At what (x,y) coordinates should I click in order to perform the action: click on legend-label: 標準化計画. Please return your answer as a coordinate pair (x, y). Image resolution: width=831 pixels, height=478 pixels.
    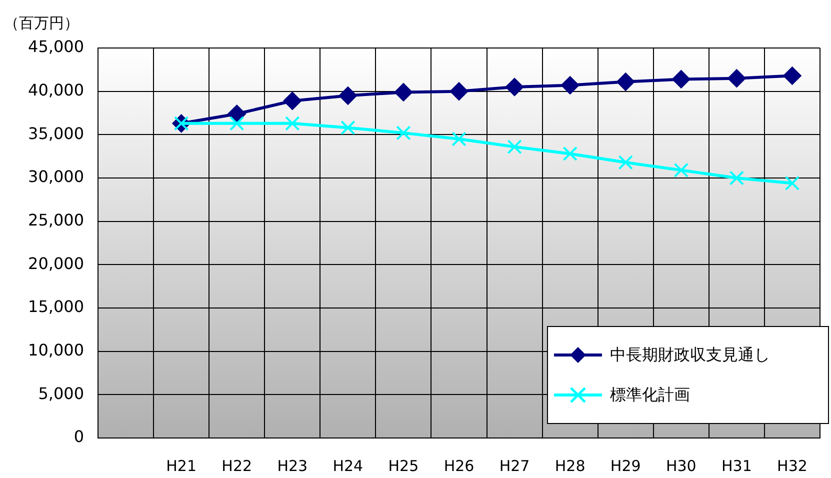
    Looking at the image, I should click on (650, 395).